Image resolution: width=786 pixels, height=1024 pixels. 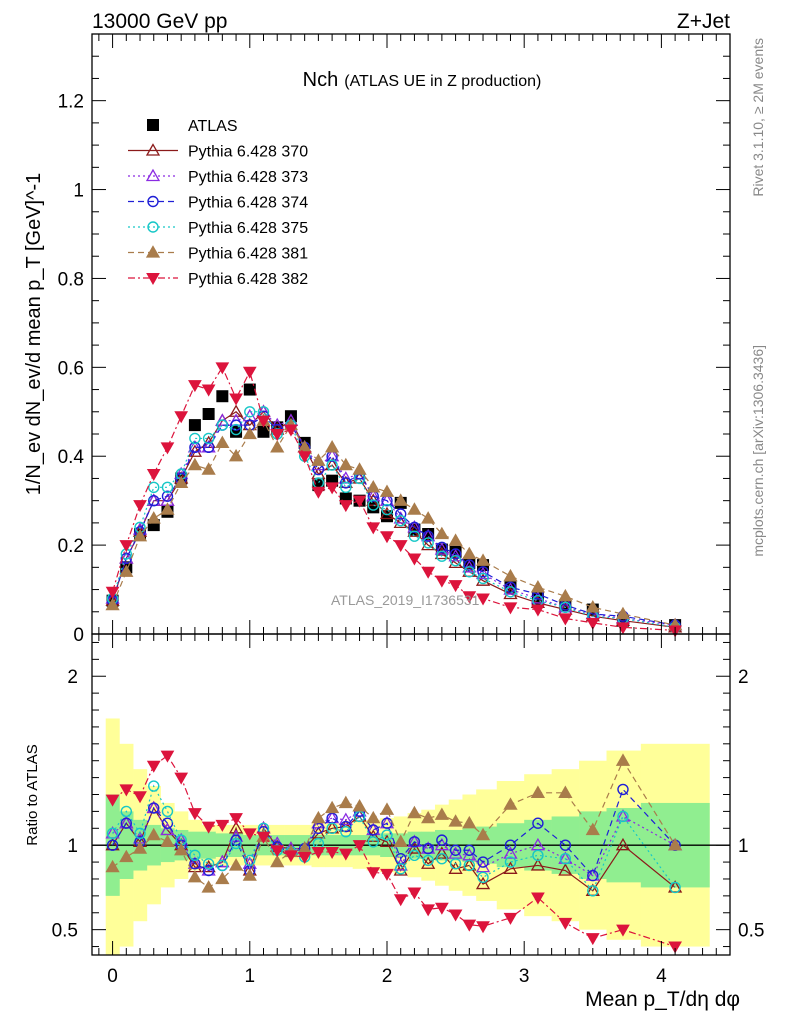 What do you see at coordinates (758, 117) in the screenshot?
I see `rivet-label: Rivet 3.1.10, ≥ 2M events` at bounding box center [758, 117].